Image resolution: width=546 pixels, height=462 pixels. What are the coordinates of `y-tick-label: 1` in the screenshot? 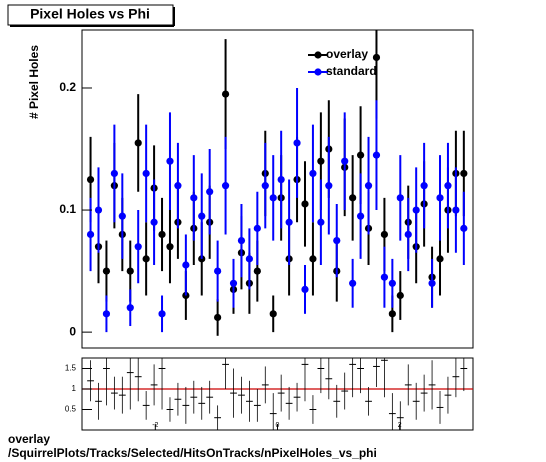 It's located at (74, 388).